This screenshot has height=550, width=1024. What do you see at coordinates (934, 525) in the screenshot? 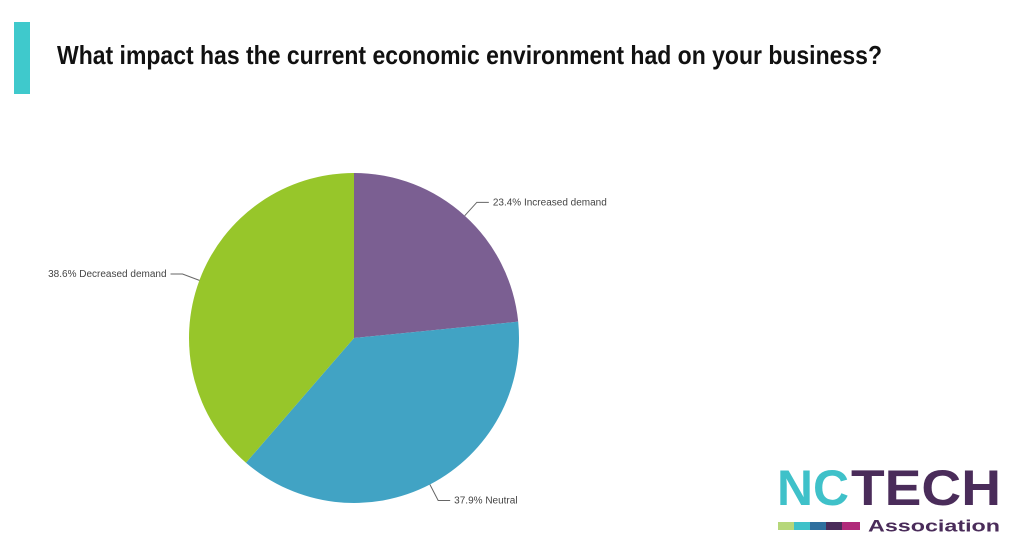
I see `logo-tagline: Association` at bounding box center [934, 525].